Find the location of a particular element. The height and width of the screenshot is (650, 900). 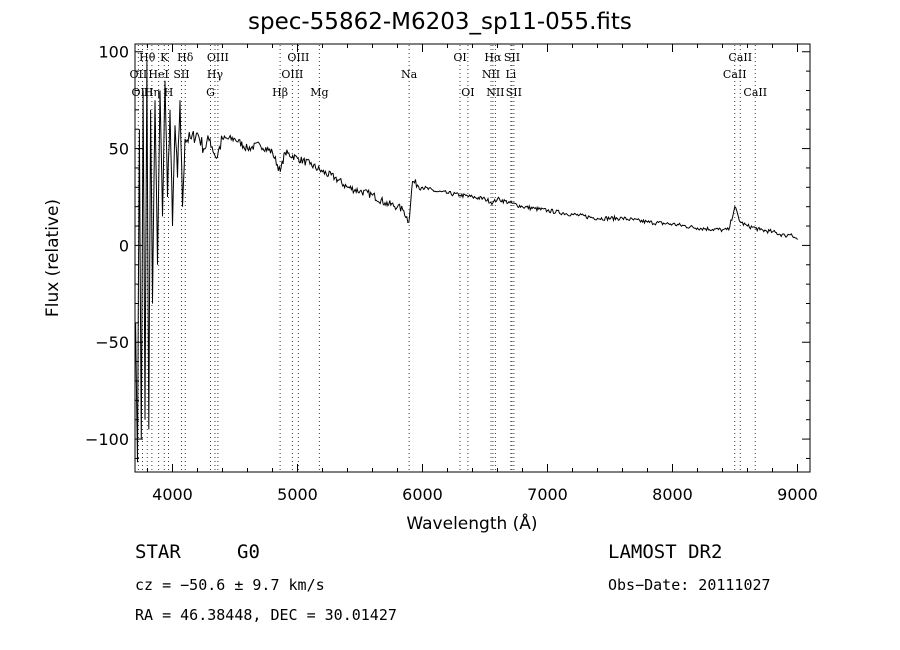

y-tick-label: 0 is located at coordinates (124, 245).